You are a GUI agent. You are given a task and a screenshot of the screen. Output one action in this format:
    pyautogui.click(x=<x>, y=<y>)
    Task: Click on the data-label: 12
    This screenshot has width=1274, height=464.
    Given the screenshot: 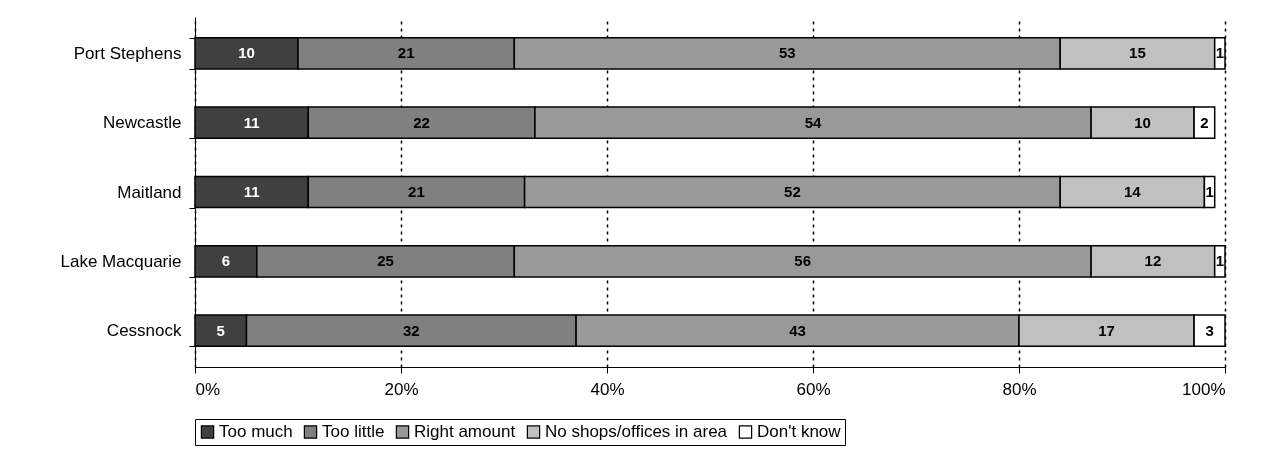 What is the action you would take?
    pyautogui.click(x=1153, y=261)
    